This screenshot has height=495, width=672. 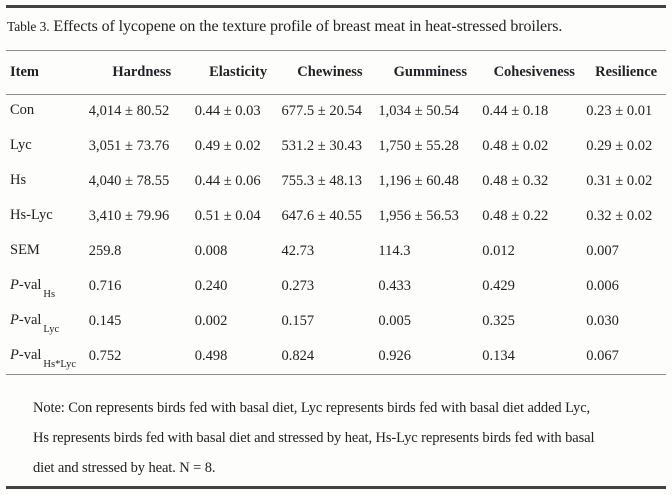 I want to click on table-cell: 1,196 ± 60.48, so click(x=418, y=181).